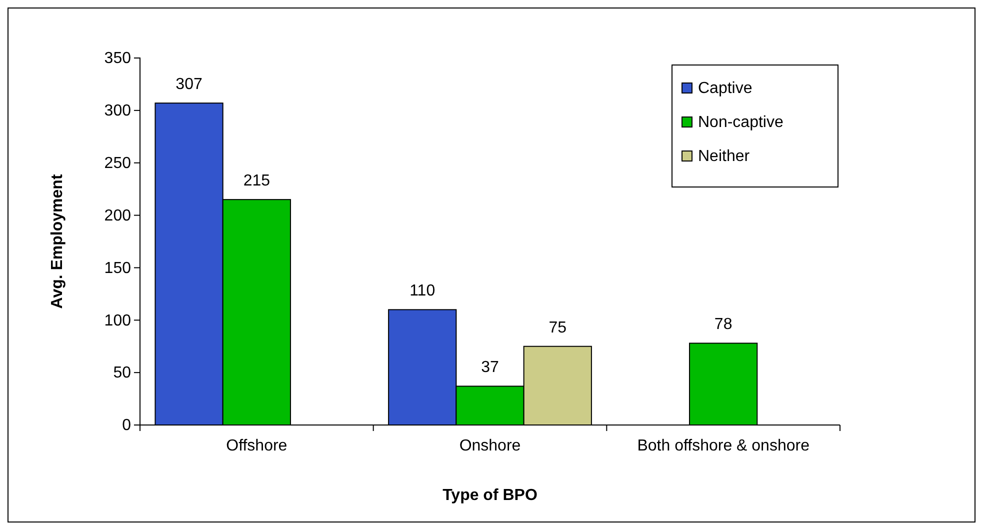  Describe the element at coordinates (723, 325) in the screenshot. I see `data-label: 78` at that location.